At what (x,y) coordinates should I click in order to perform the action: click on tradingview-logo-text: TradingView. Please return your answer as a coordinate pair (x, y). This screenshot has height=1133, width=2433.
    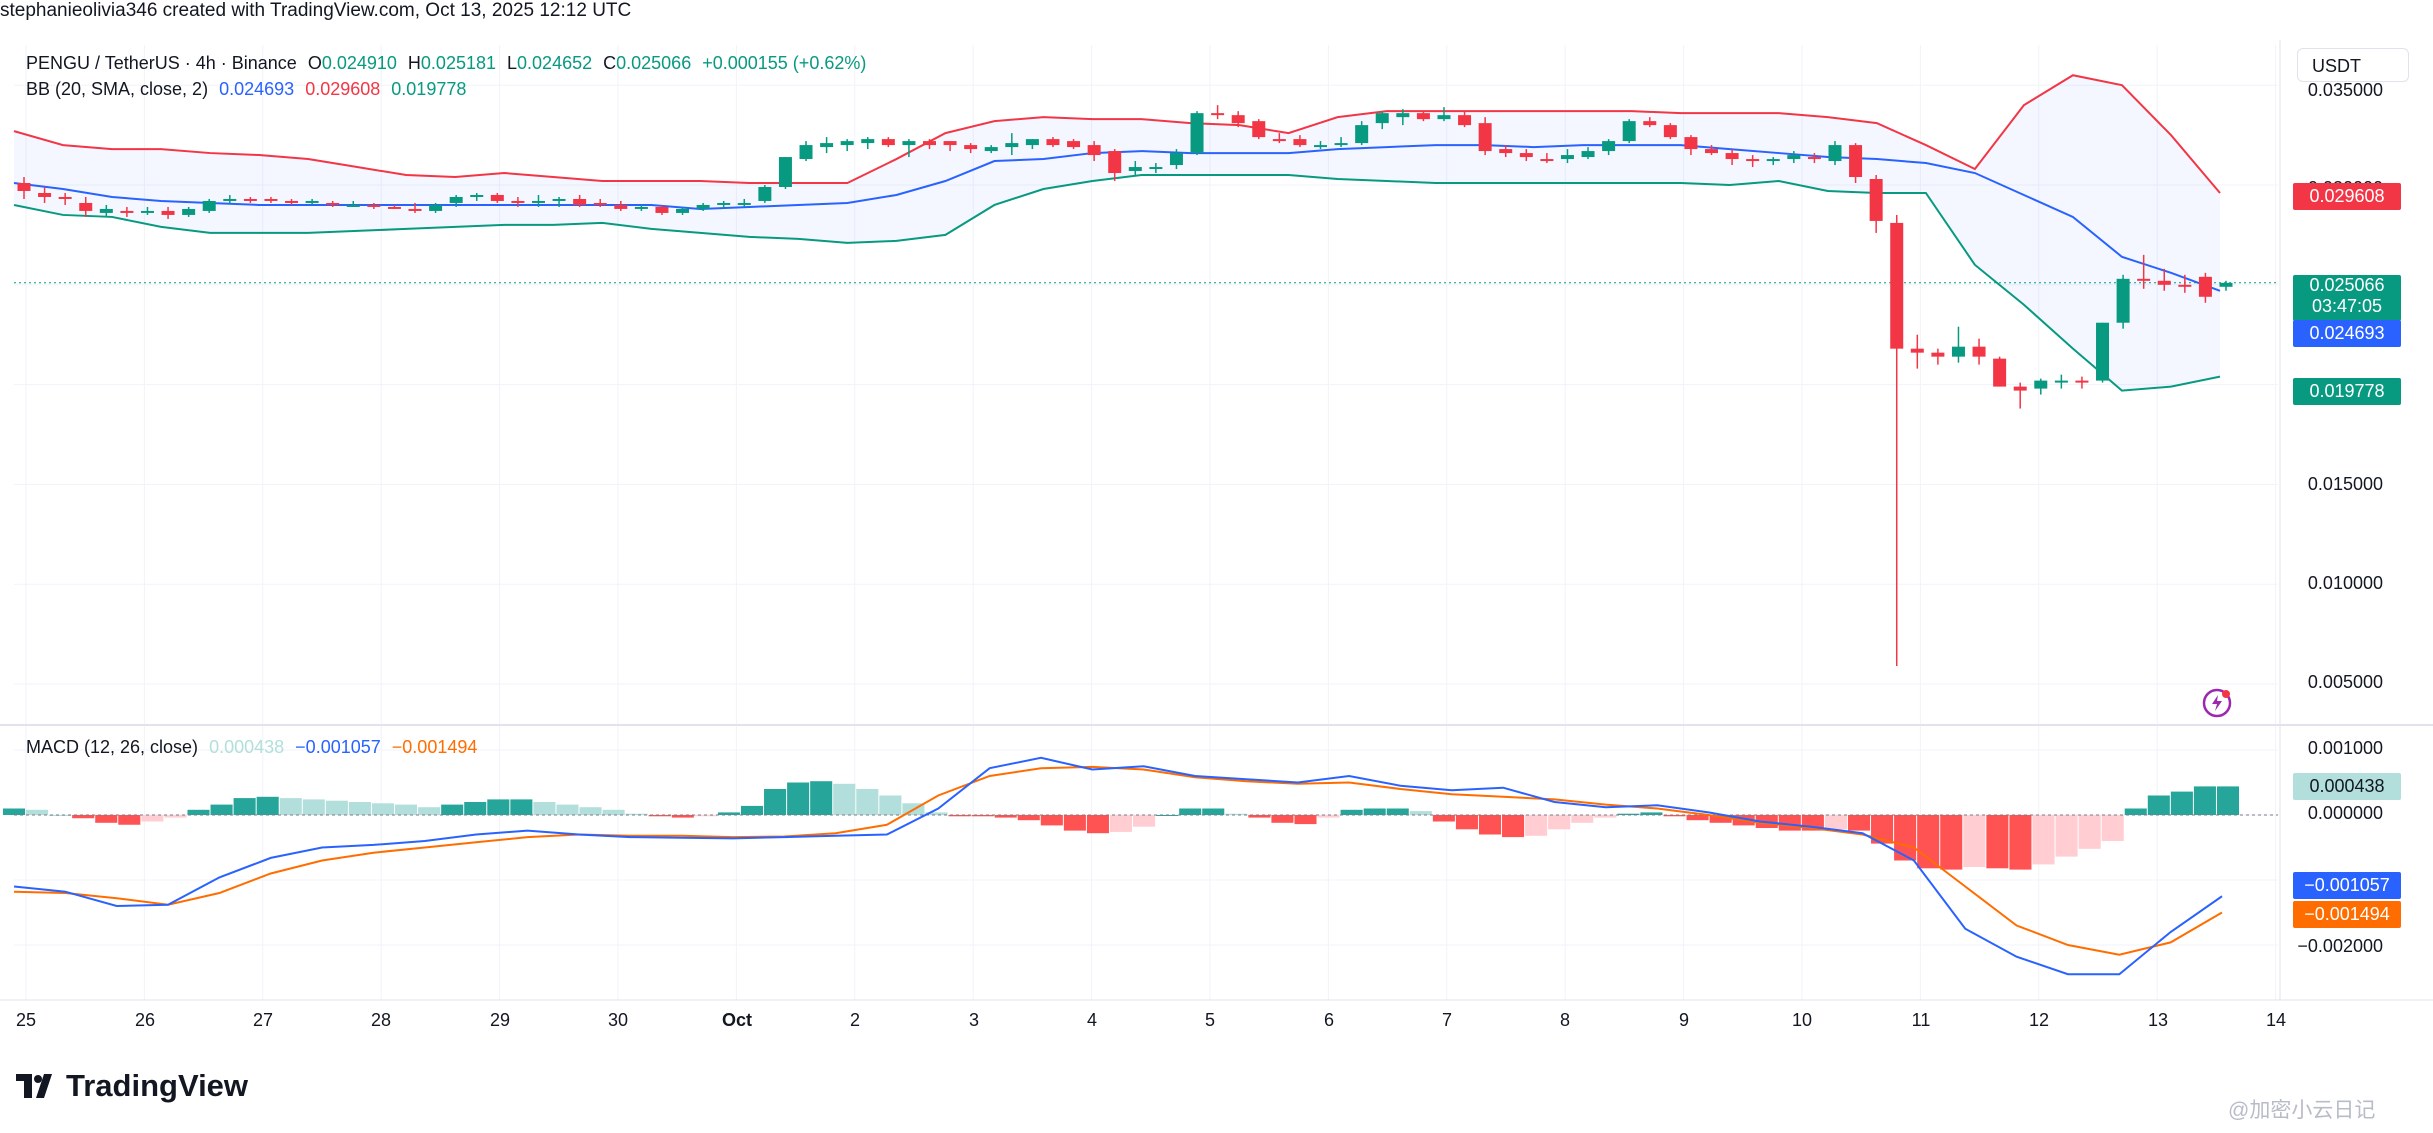
    Looking at the image, I should click on (157, 1085).